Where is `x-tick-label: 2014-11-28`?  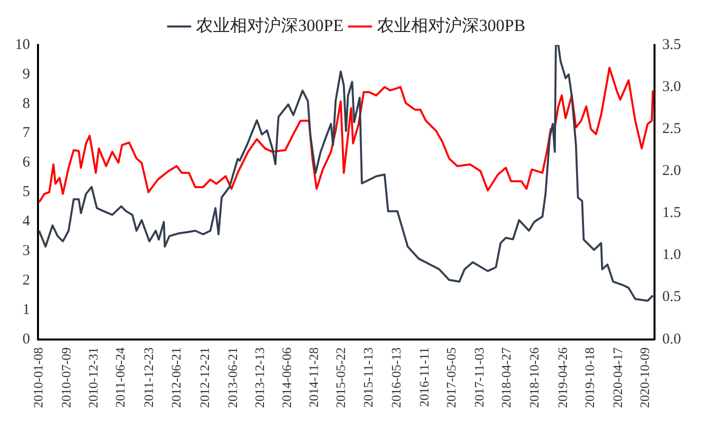
x-tick-label: 2014-11-28 is located at coordinates (314, 377).